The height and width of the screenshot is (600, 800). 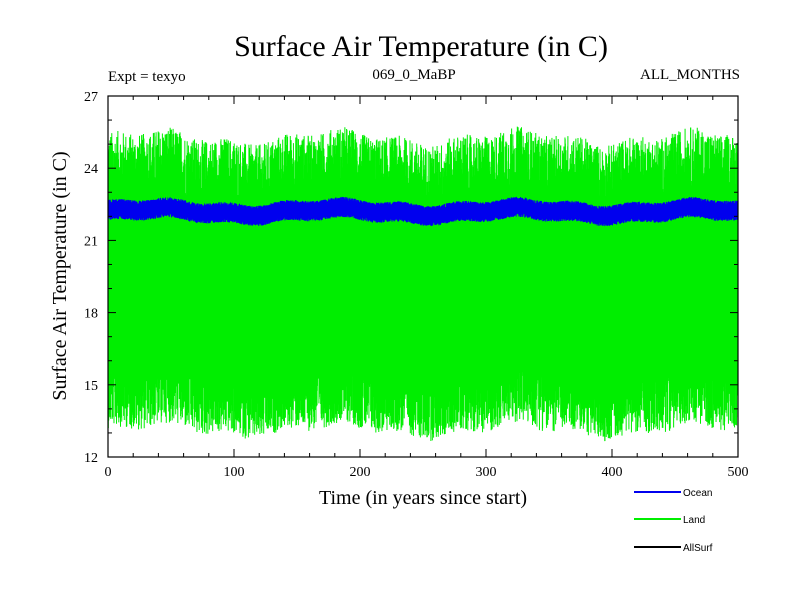 I want to click on y-axis-label: Surface Air Temperature (in C), so click(x=60, y=275).